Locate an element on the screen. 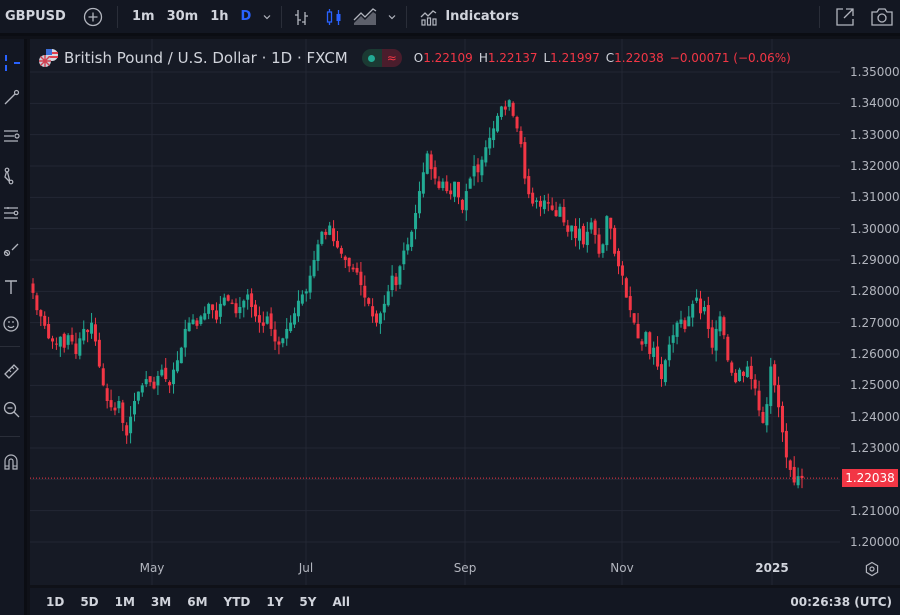 This screenshot has width=900, height=615. price-tick-label: 1.33000 is located at coordinates (875, 134).